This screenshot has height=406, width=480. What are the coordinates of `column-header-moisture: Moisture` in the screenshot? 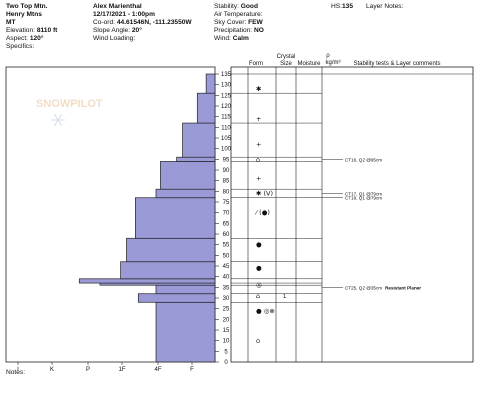 It's located at (309, 64).